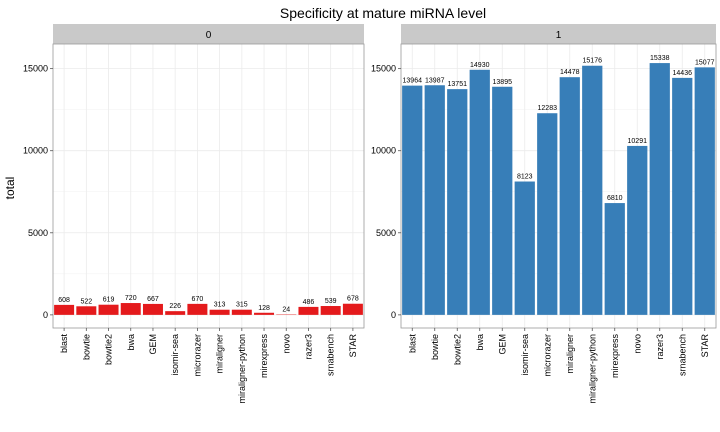  I want to click on value-label: 720, so click(131, 298).